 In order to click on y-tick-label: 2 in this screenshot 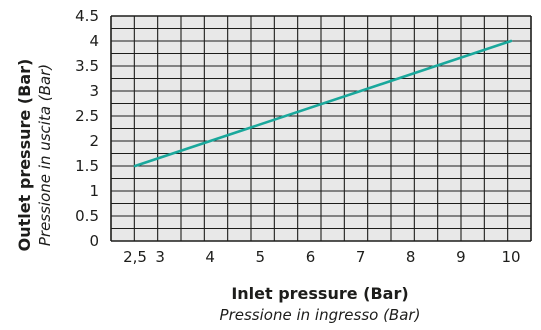, I will do `click(94, 141)`.